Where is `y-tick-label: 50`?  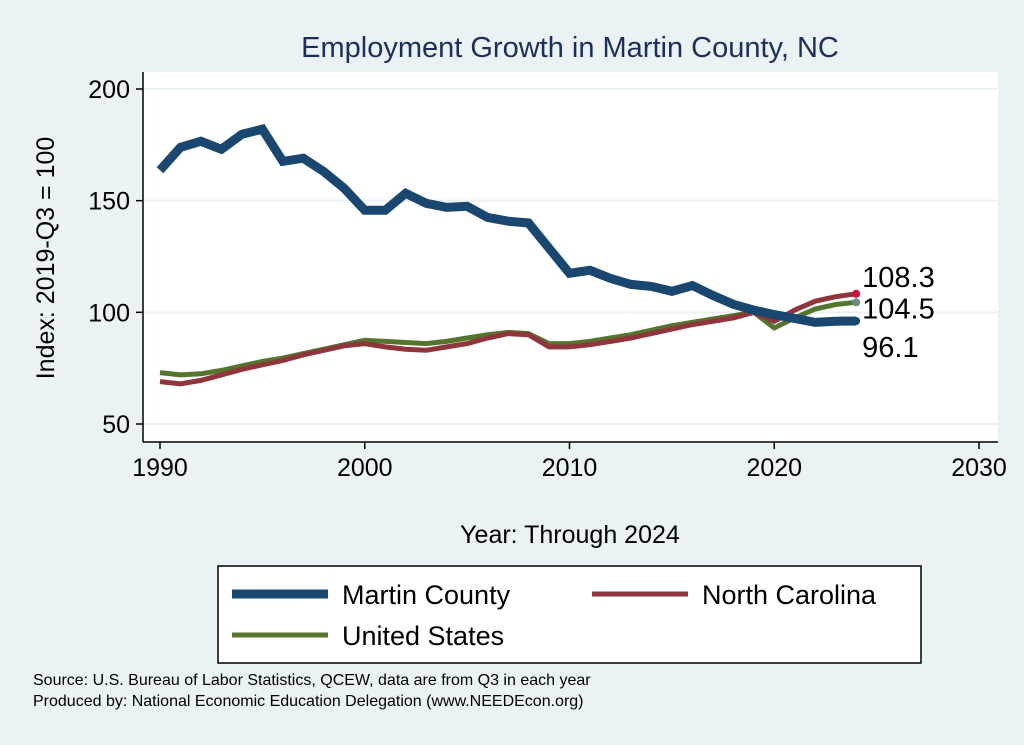
y-tick-label: 50 is located at coordinates (116, 425).